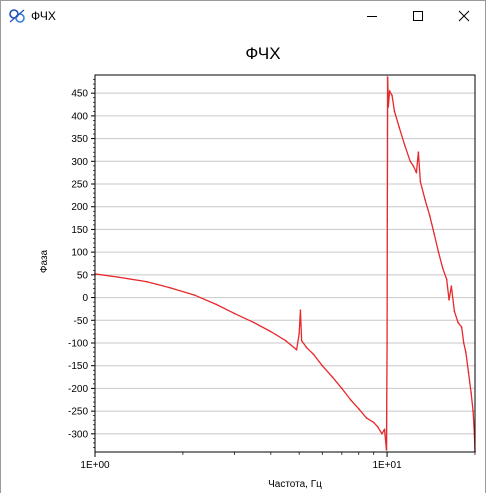 This screenshot has height=498, width=486. What do you see at coordinates (387, 465) in the screenshot?
I see `x-tick-label: 1E+01` at bounding box center [387, 465].